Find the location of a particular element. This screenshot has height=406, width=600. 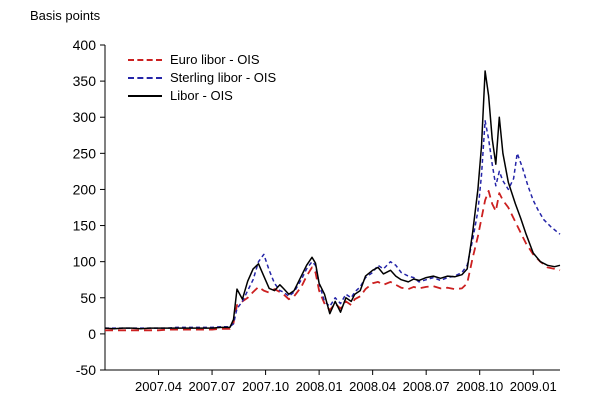

legend-label: Sterling libor - OIS is located at coordinates (223, 77).